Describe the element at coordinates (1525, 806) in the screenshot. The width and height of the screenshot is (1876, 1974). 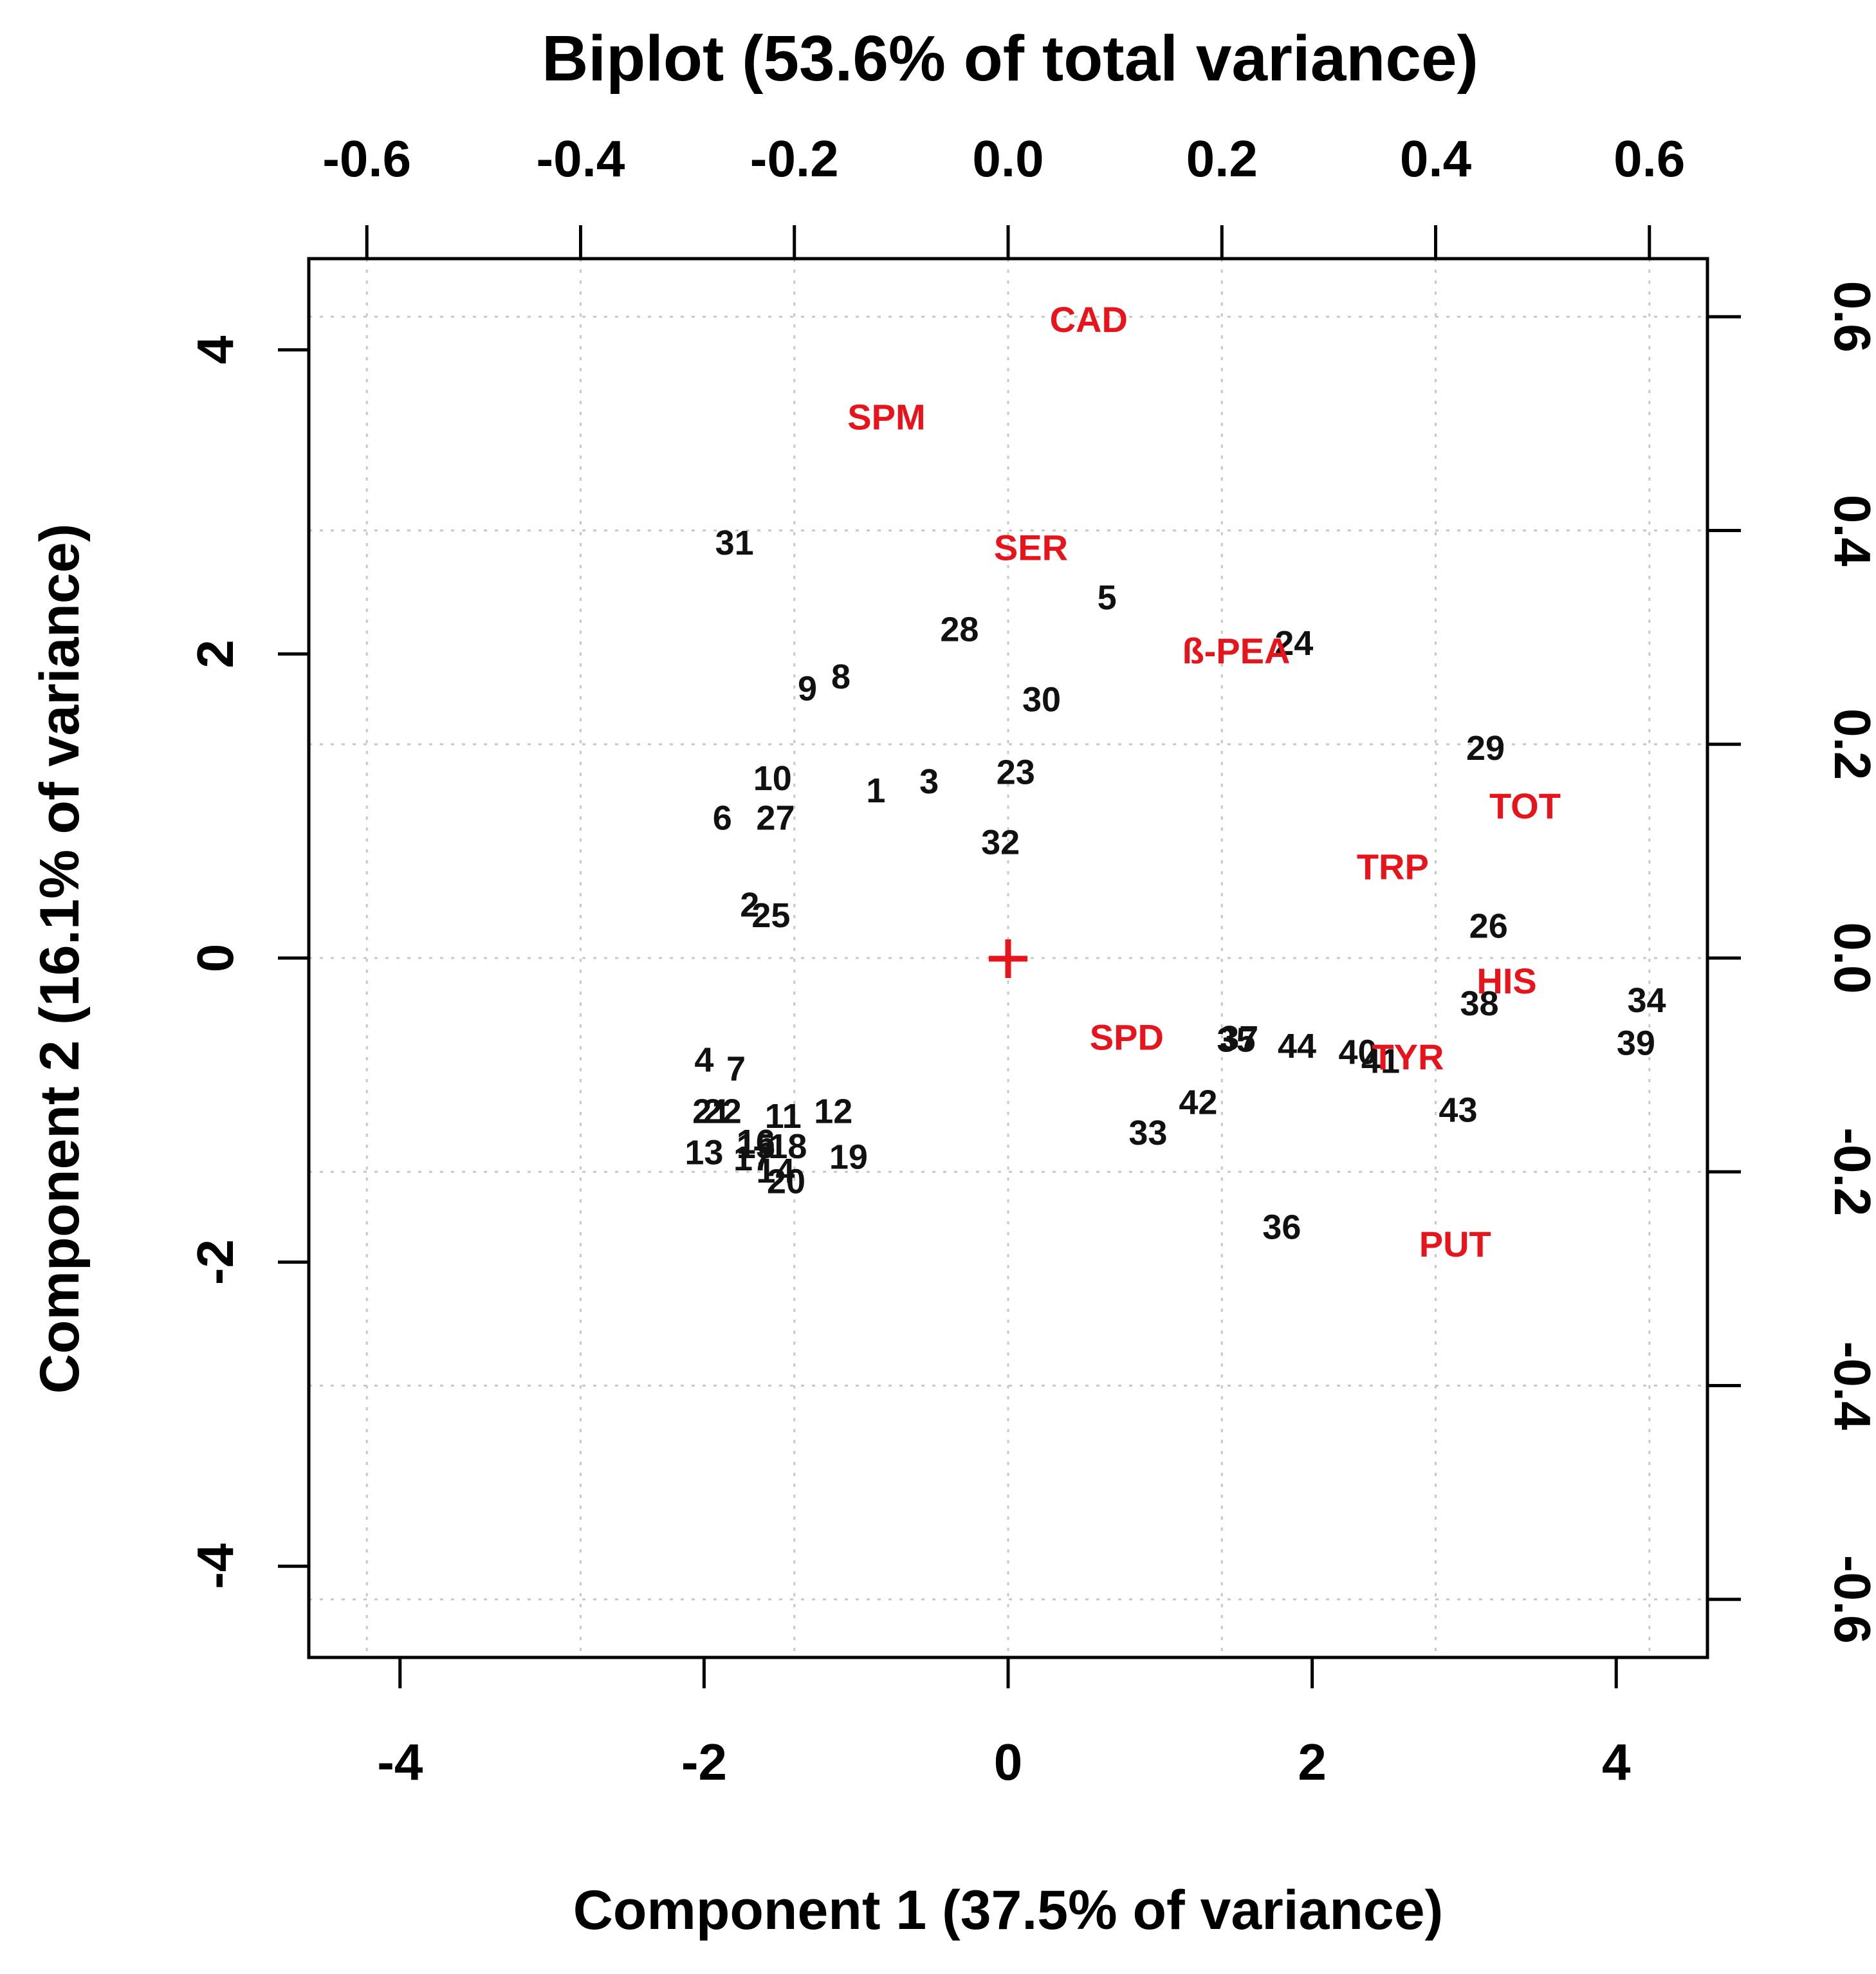
I see `variable-tot: TOT` at that location.